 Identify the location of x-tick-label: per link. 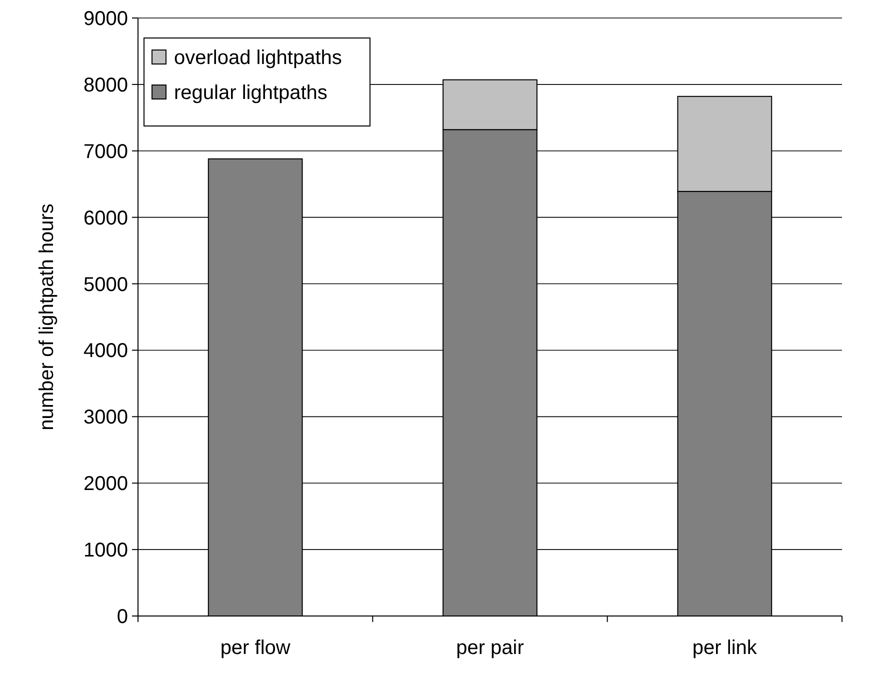
(725, 648).